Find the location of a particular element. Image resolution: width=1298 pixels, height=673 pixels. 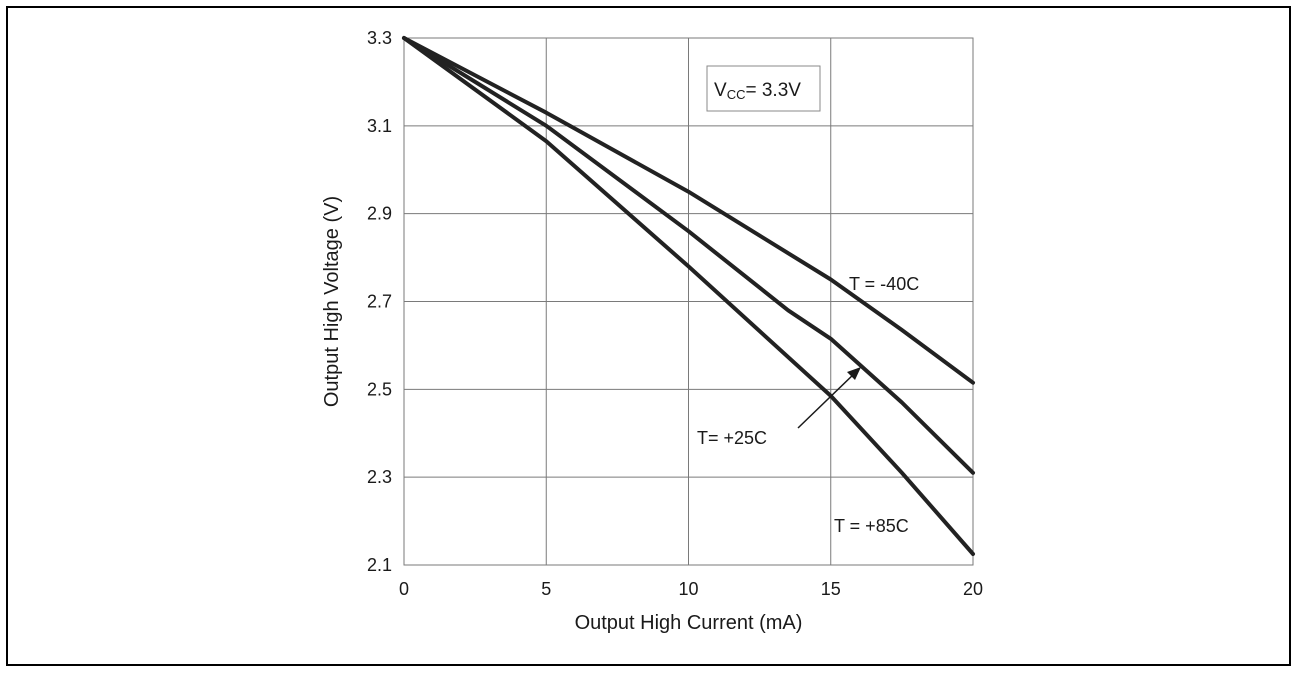

y-tick-label: 2.1 is located at coordinates (379, 565).